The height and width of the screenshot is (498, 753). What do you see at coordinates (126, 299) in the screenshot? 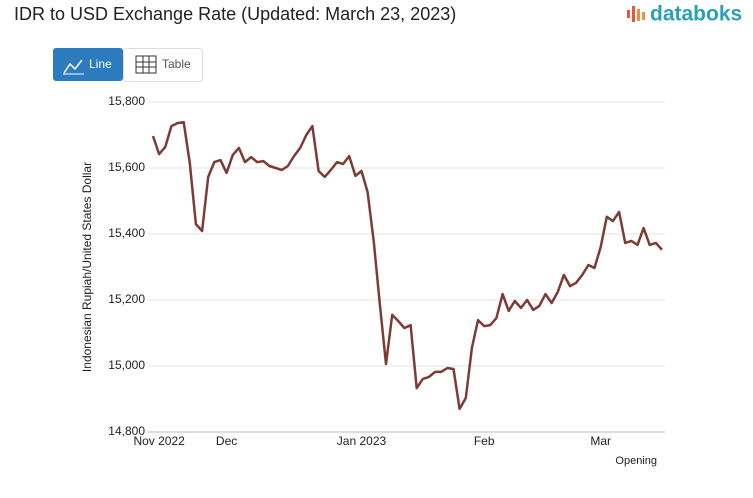
I see `y-tick-label: 15,200` at bounding box center [126, 299].